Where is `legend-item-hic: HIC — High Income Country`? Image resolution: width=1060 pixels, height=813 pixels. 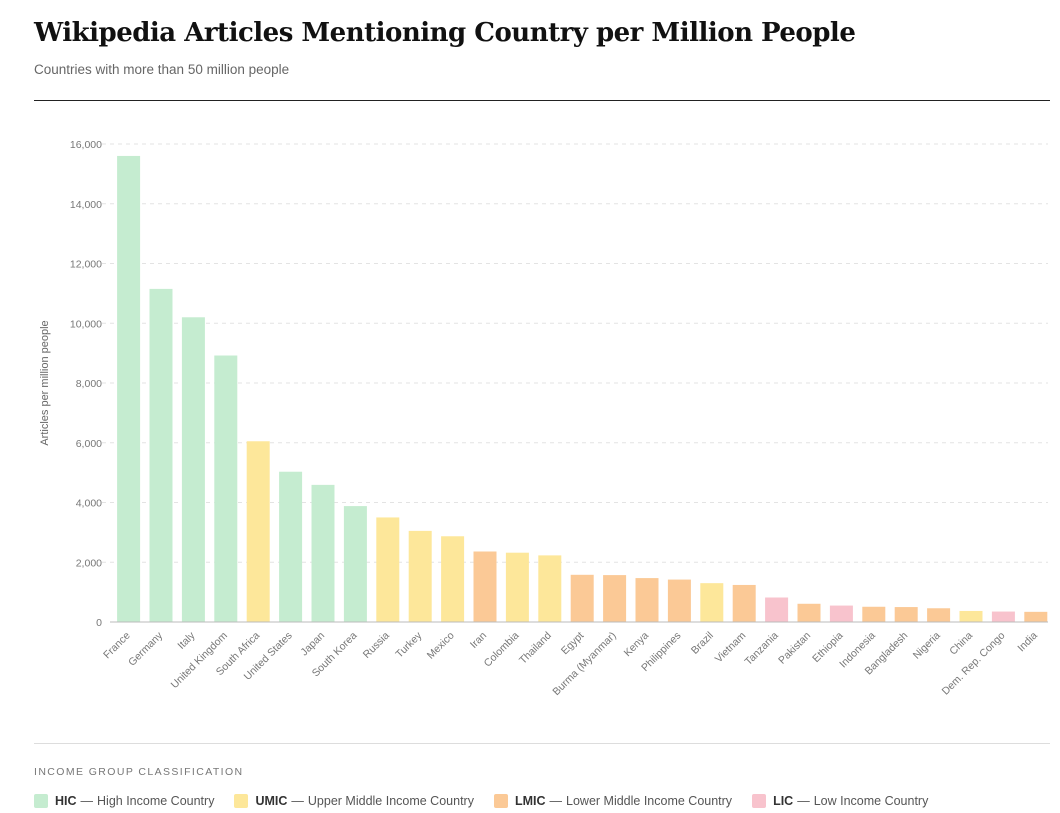 legend-item-hic: HIC — High Income Country is located at coordinates (124, 801).